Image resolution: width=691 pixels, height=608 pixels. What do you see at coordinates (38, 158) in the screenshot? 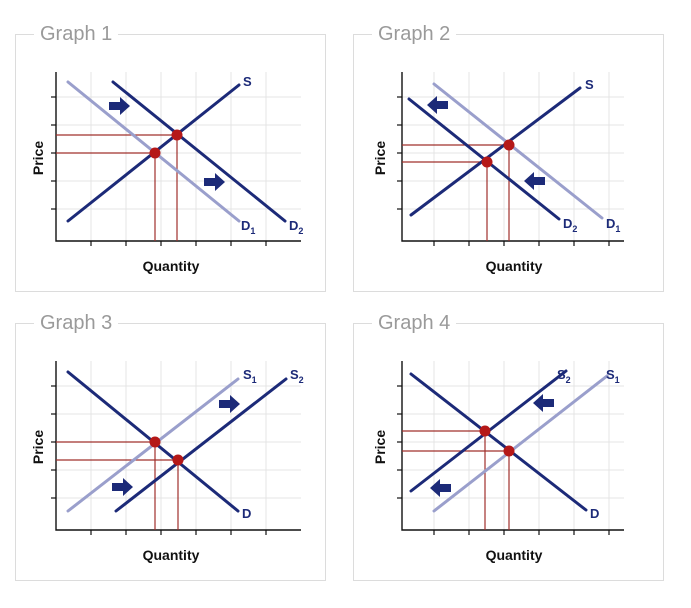
I see `graph-1-y-axis-label: Price` at bounding box center [38, 158].